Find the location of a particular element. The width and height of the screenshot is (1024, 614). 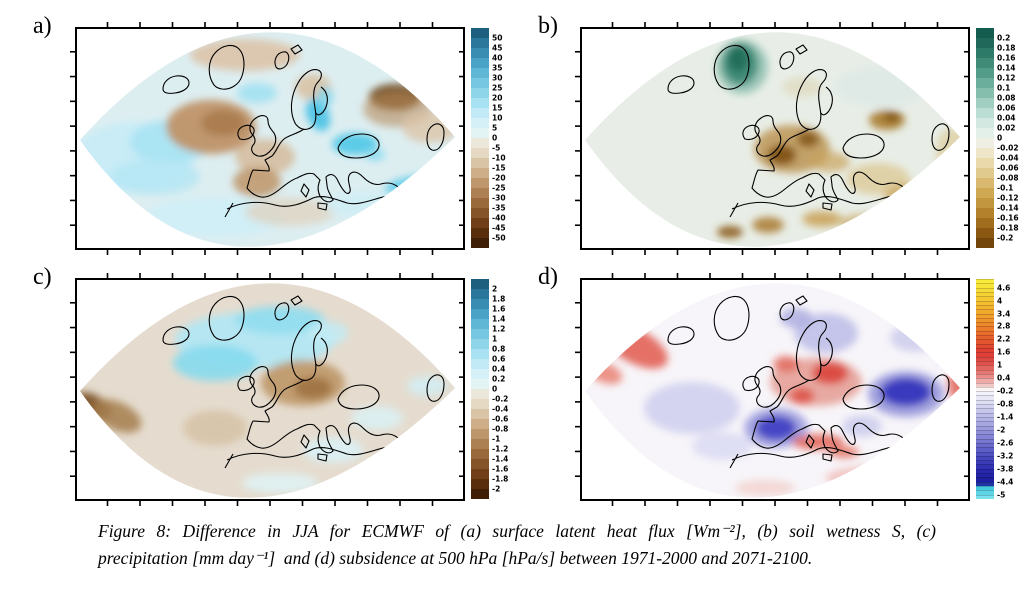

colorbar-tick-label: 45 is located at coordinates (497, 48).